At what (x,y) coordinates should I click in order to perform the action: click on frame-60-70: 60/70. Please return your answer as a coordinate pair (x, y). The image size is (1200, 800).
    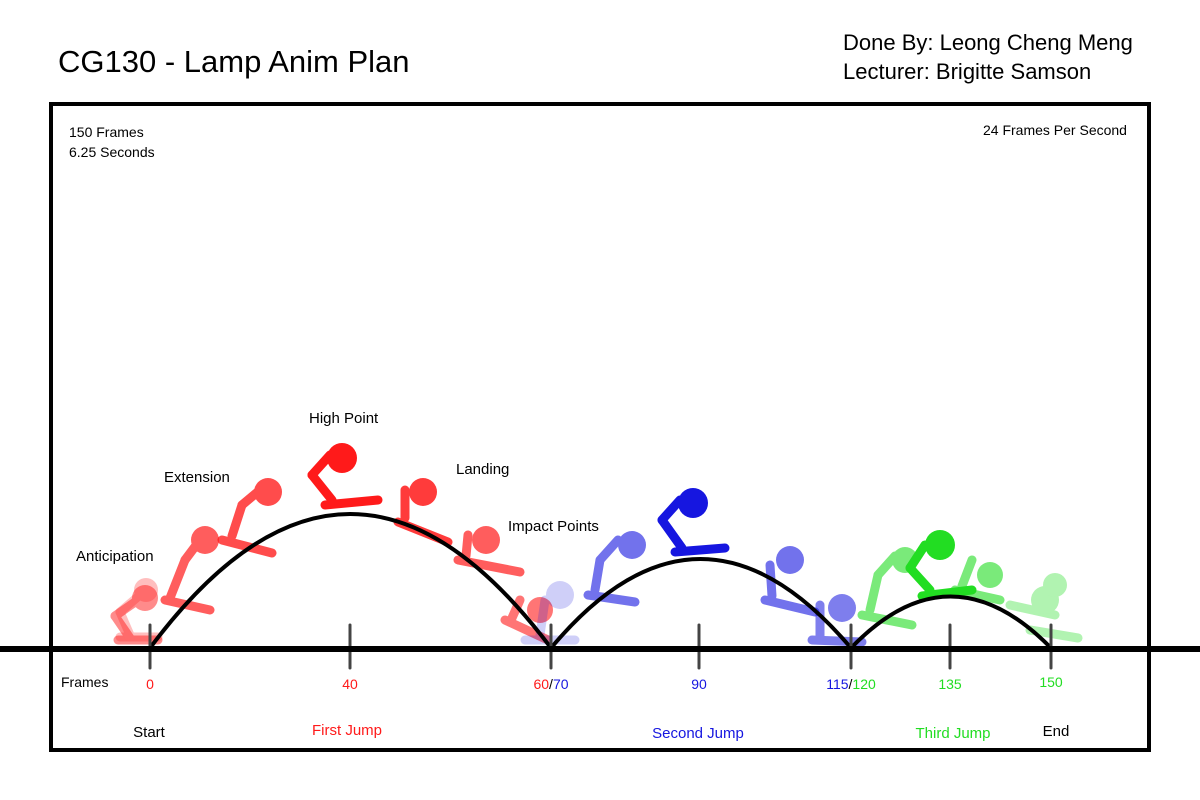
    Looking at the image, I should click on (550, 684).